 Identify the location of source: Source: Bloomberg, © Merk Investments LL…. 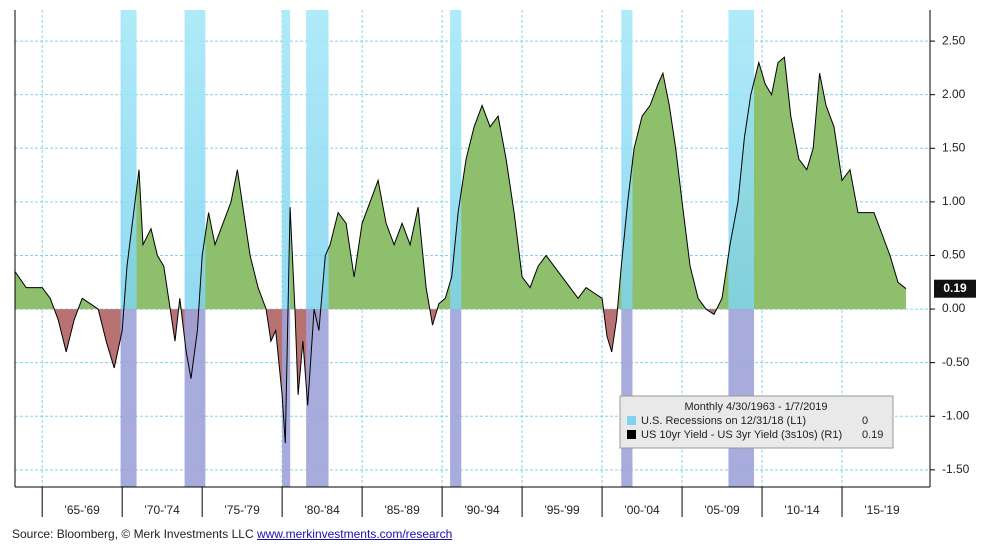
(232, 534).